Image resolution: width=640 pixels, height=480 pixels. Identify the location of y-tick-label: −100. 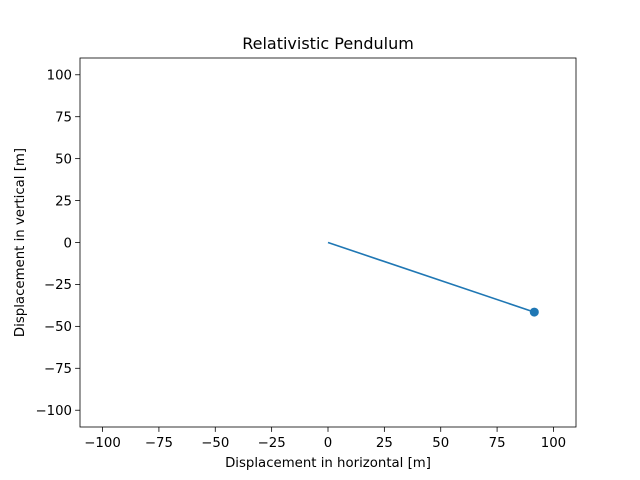
(53, 411).